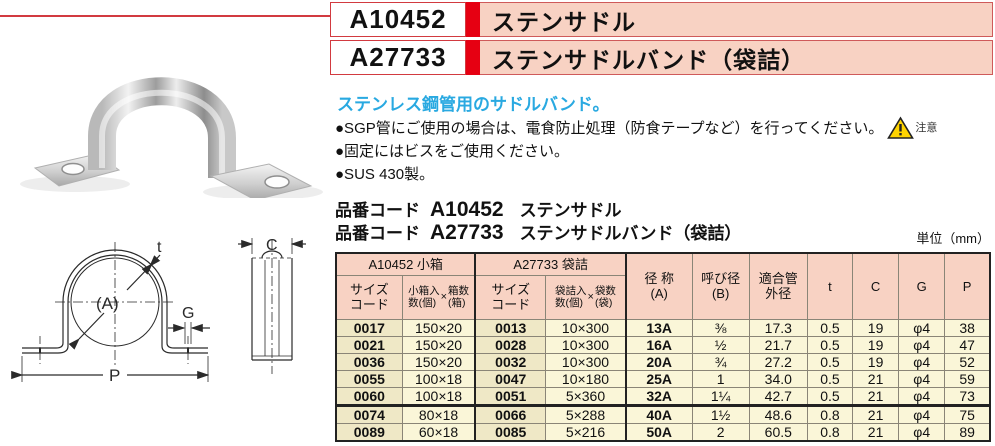  What do you see at coordinates (369, 432) in the screenshot?
I see `cell-size-code-box: 0089` at bounding box center [369, 432].